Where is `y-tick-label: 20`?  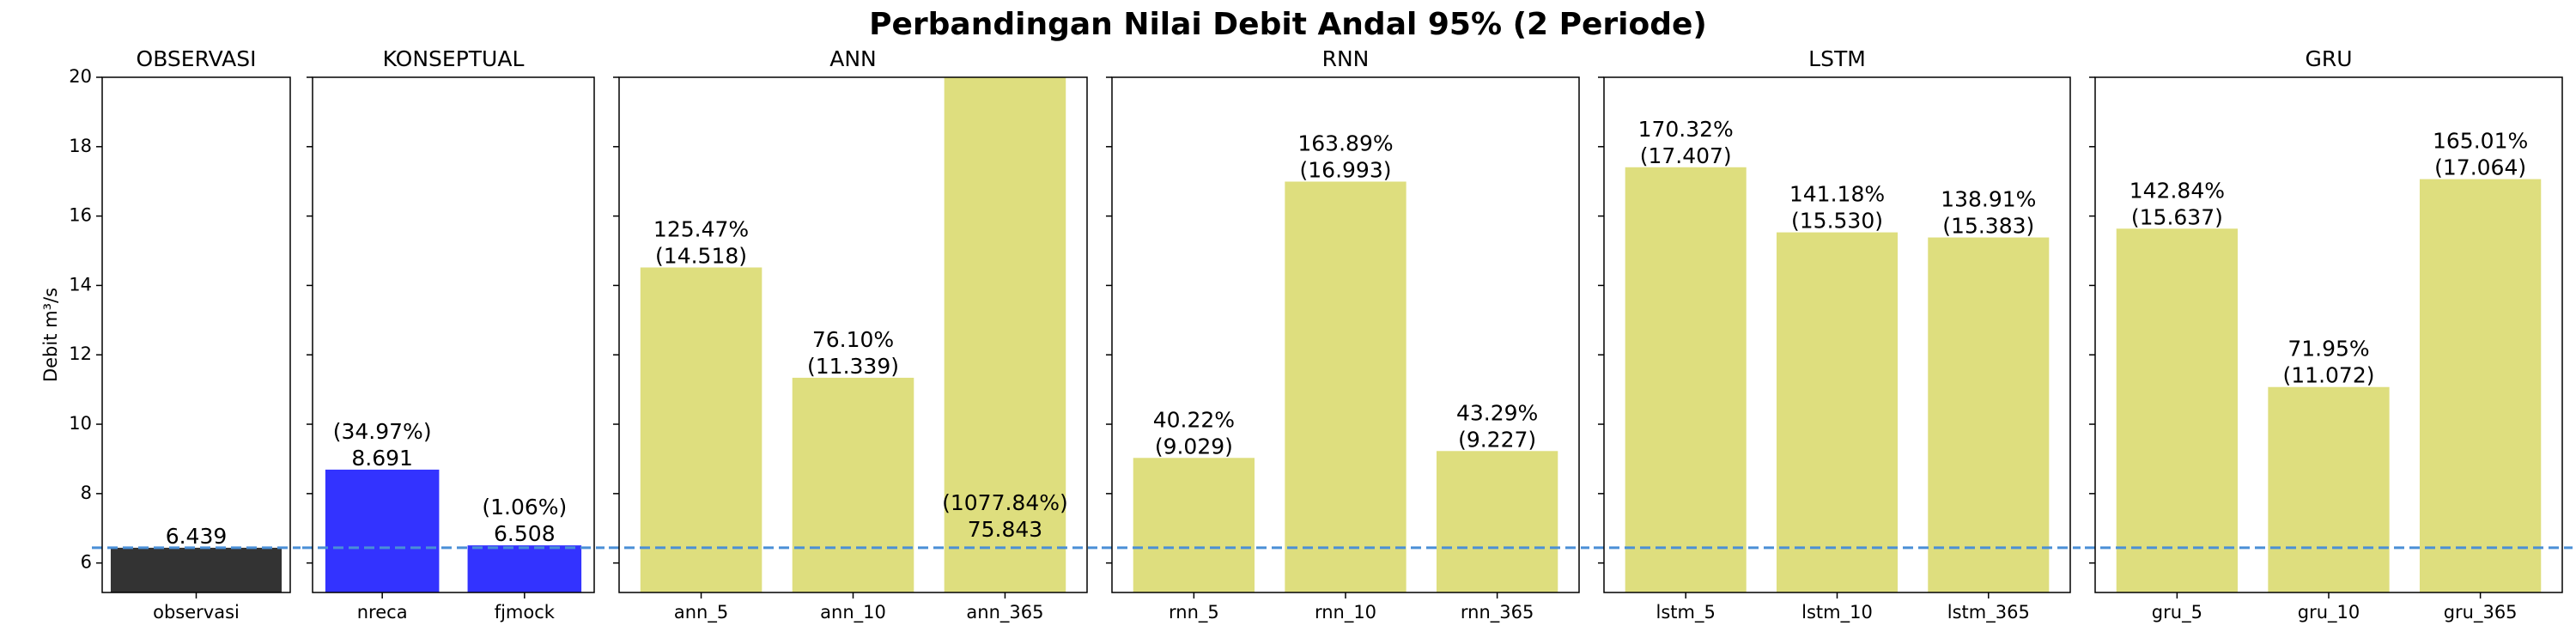
y-tick-label: 20 is located at coordinates (80, 77).